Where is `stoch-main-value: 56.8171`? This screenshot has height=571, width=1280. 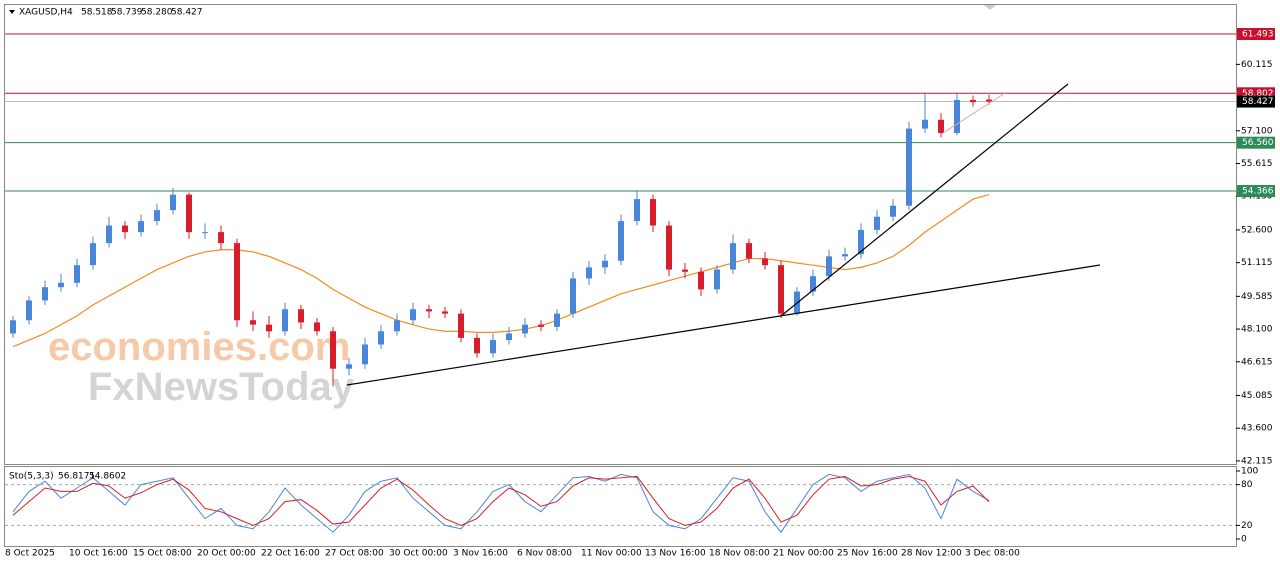
stoch-main-value: 56.8171 is located at coordinates (76, 477).